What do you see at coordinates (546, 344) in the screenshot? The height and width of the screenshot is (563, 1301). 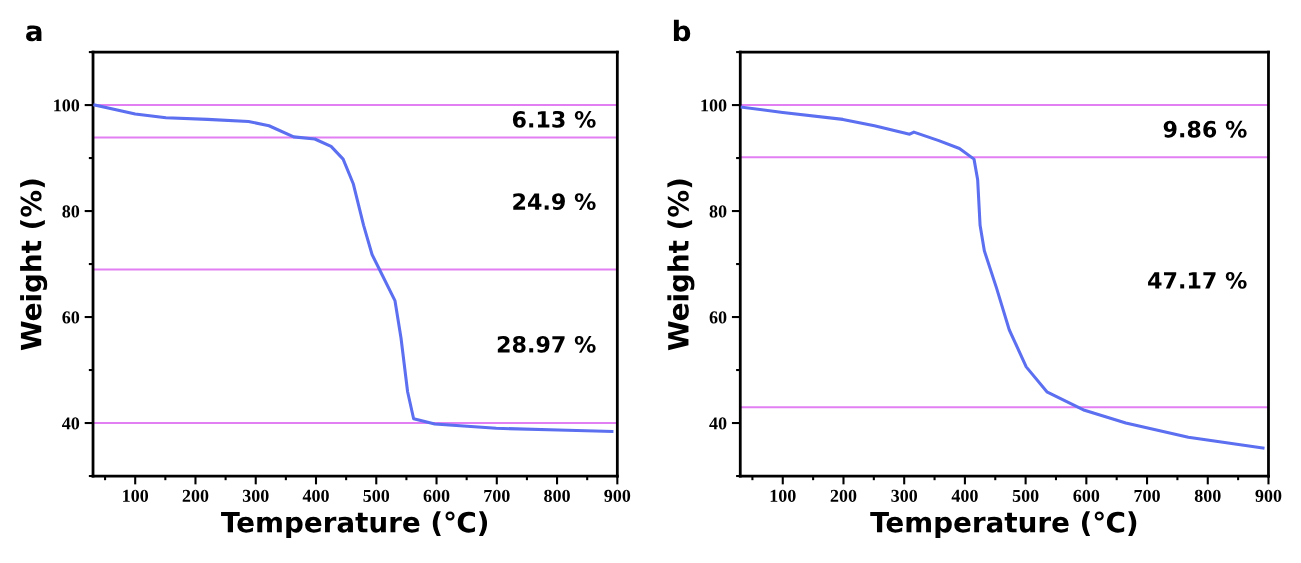 I see `annotation: 28.97 %` at bounding box center [546, 344].